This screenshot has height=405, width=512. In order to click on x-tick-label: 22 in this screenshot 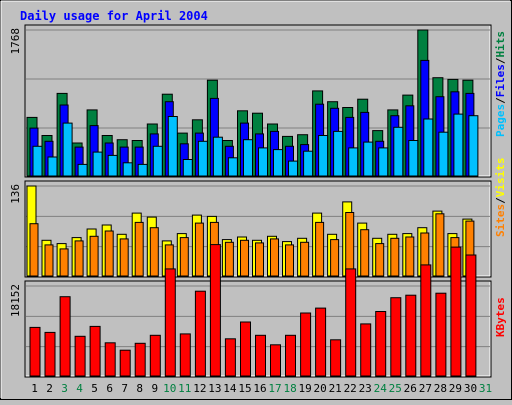, I will do `click(350, 388)`.